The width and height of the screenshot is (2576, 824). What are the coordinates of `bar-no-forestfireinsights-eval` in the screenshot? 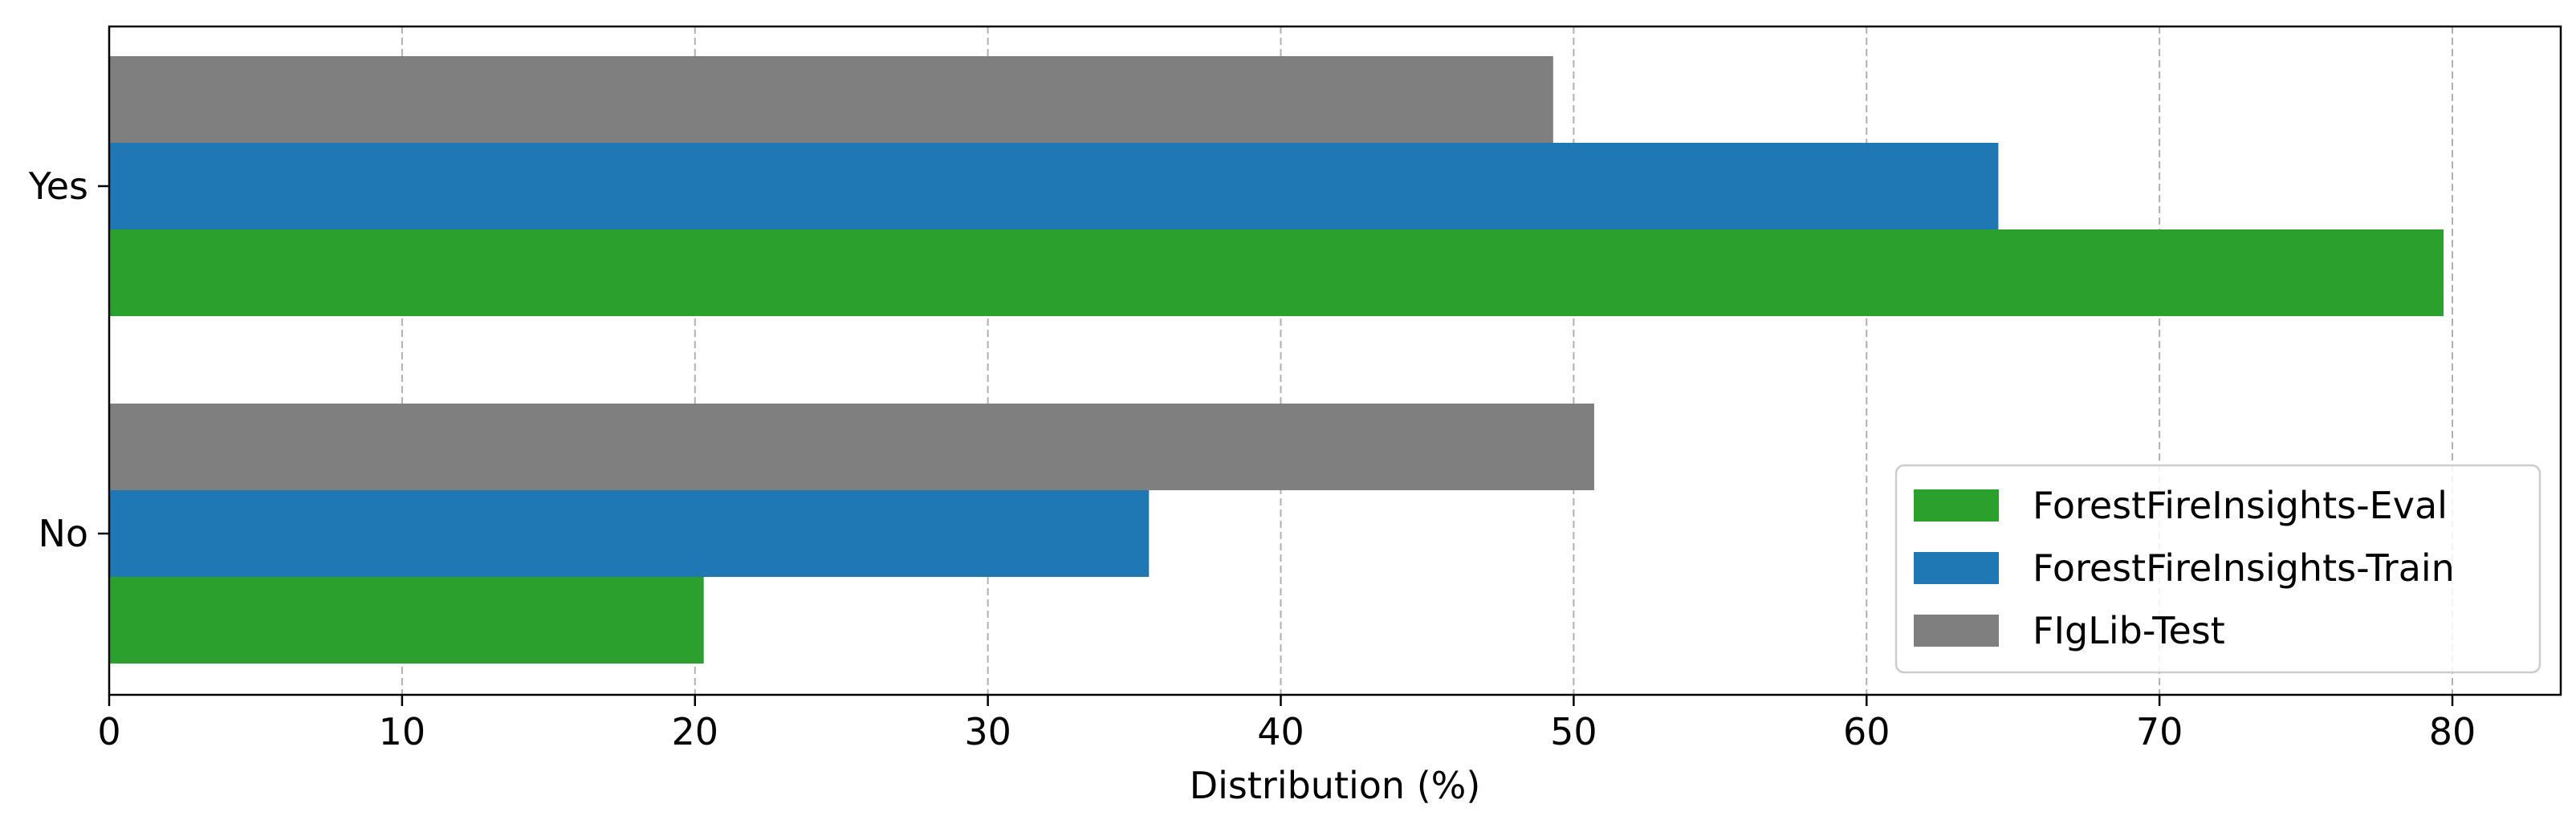 It's located at (406, 620).